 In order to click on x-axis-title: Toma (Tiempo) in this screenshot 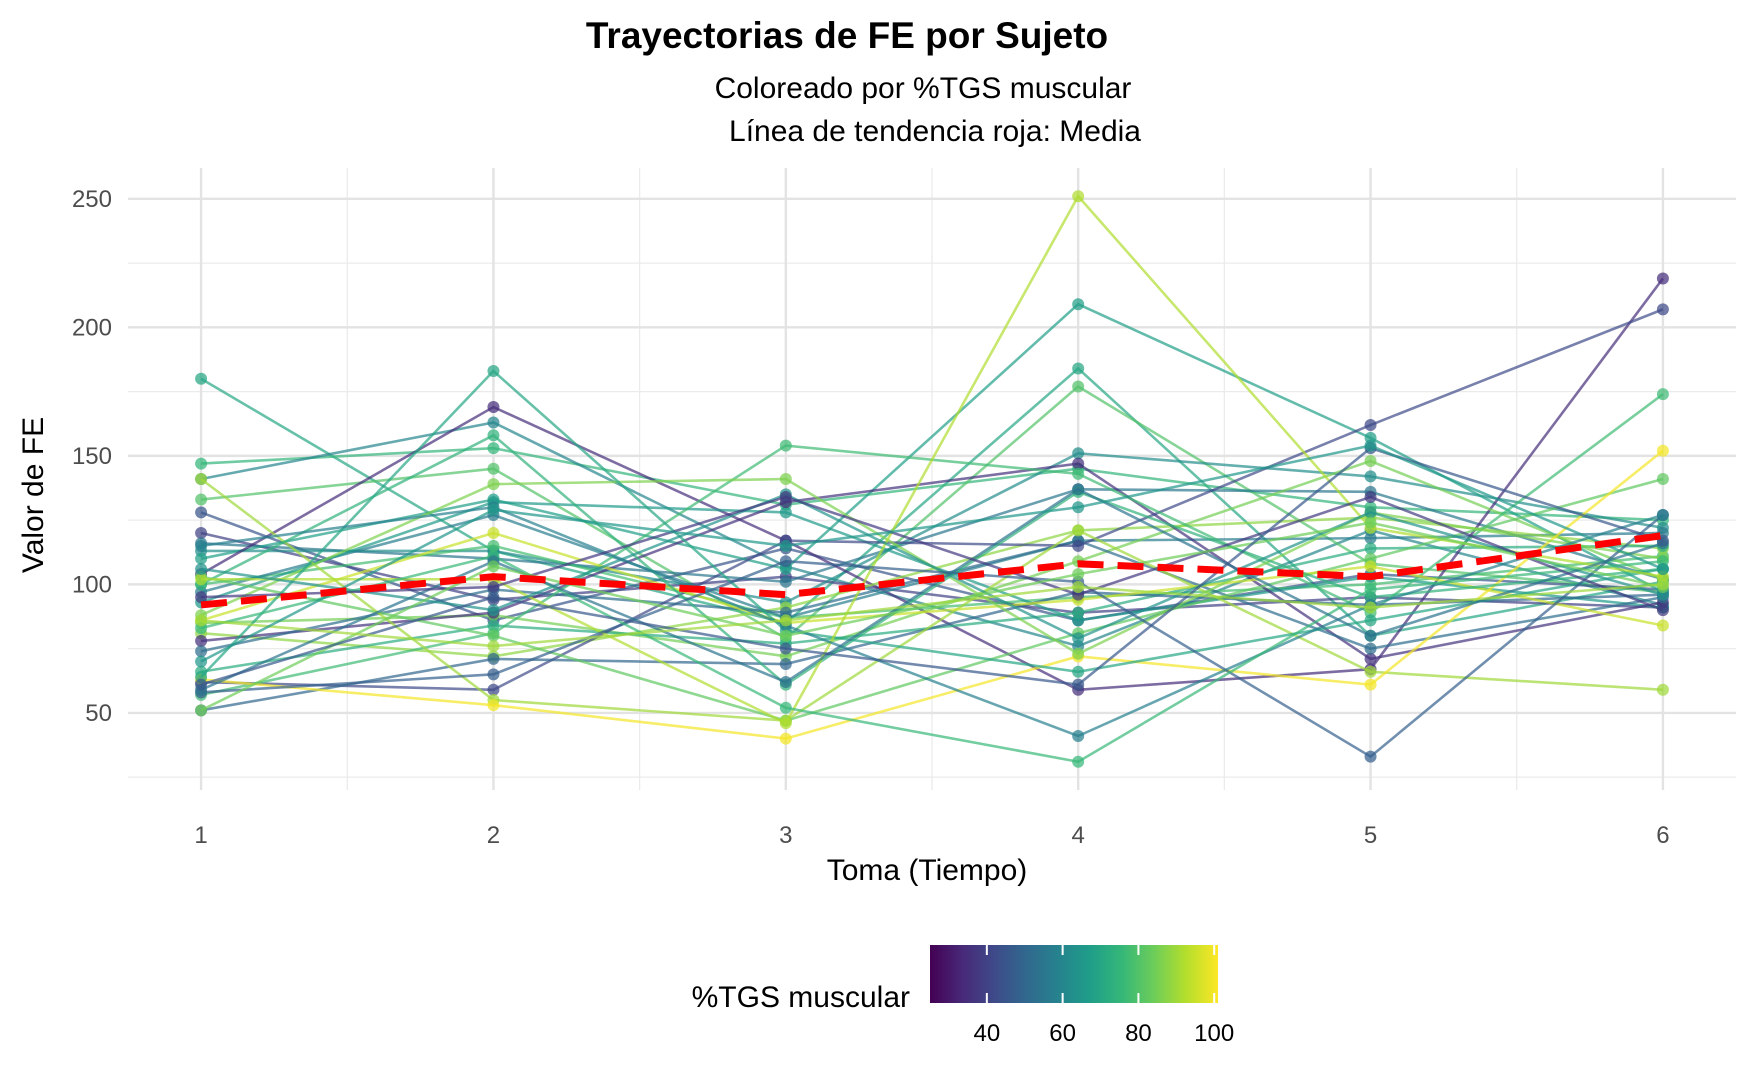, I will do `click(927, 870)`.